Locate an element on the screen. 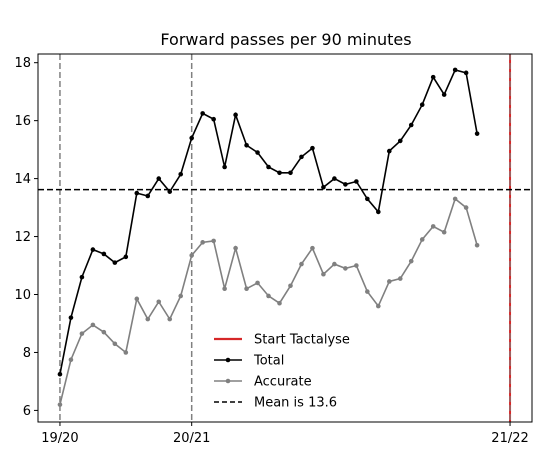  legend-entry: Mean is 13.6 is located at coordinates (275, 403).